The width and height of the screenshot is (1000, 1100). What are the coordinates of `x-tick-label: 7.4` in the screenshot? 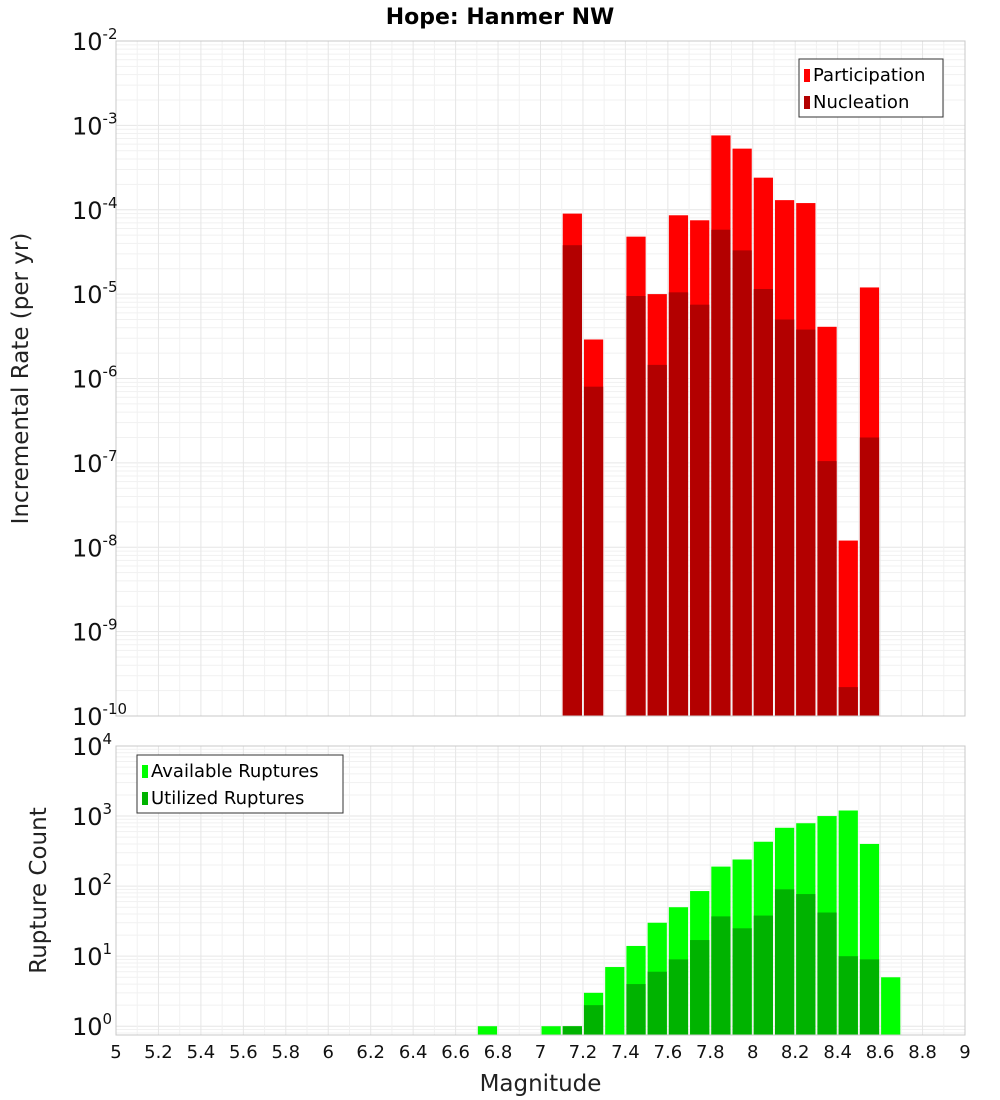 It's located at (625, 1052).